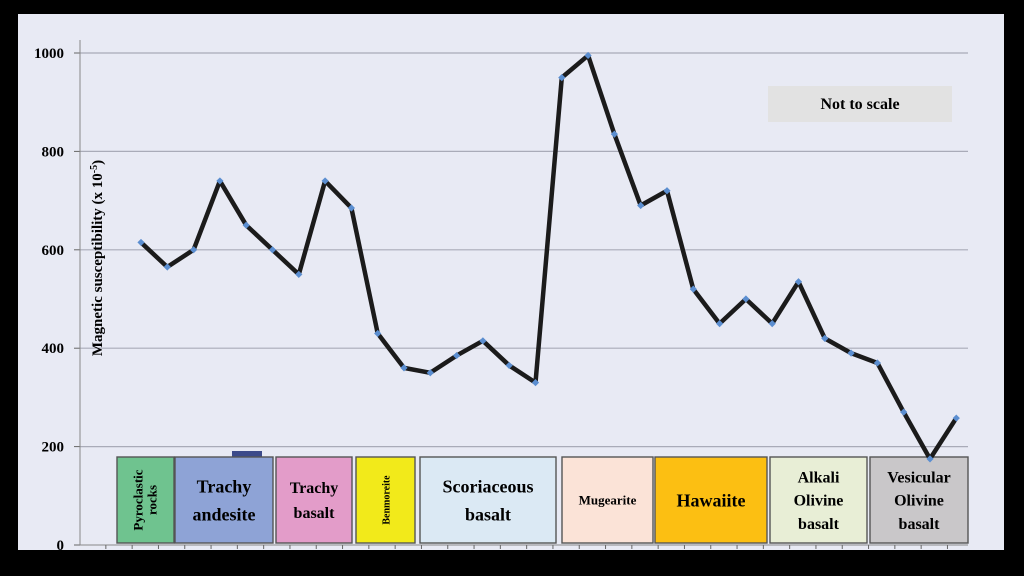  I want to click on rock-type-label-line: Mugearite, so click(608, 500).